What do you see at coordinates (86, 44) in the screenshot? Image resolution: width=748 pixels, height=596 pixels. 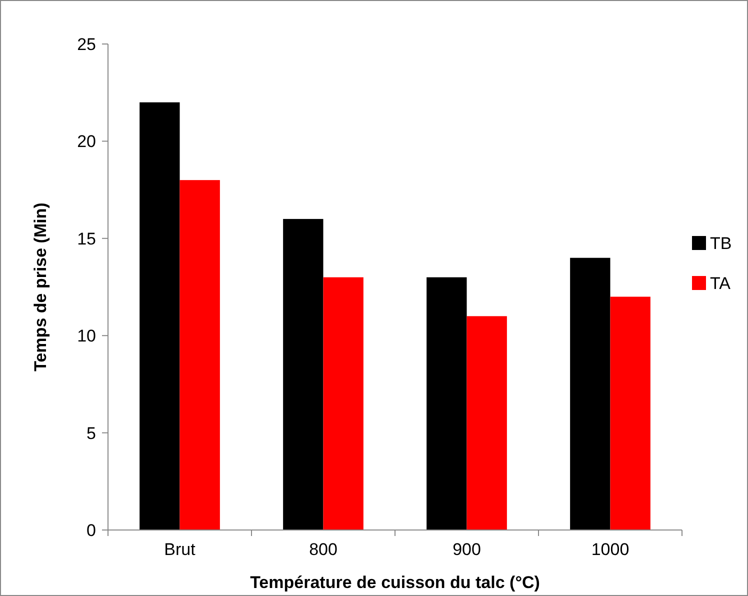 I see `y-tick-label: 25` at bounding box center [86, 44].